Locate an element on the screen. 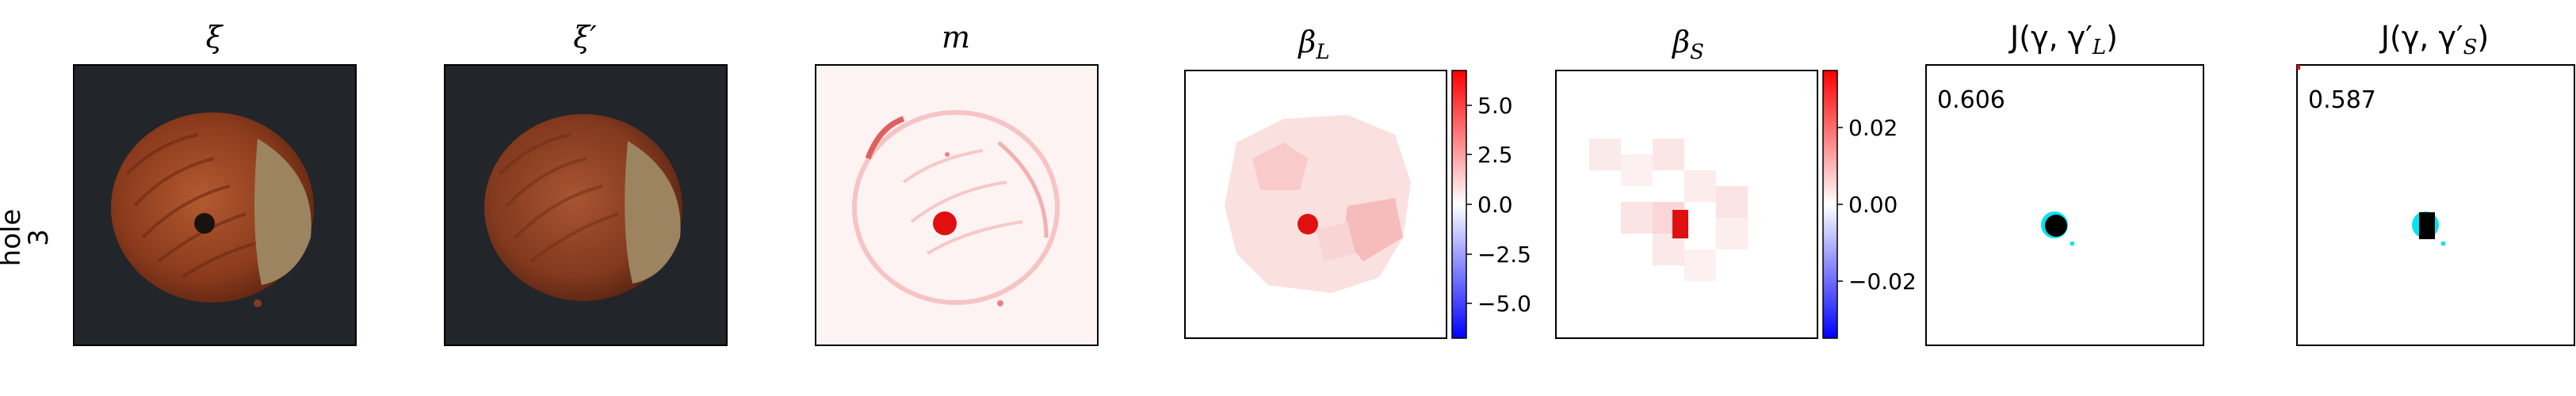  hazelnut-reconstruction is located at coordinates (583, 207).